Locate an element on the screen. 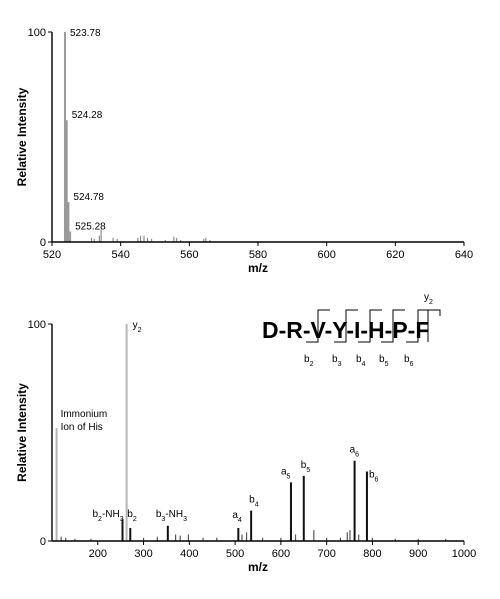  x-tick-label-2-500: 500 is located at coordinates (235, 554).